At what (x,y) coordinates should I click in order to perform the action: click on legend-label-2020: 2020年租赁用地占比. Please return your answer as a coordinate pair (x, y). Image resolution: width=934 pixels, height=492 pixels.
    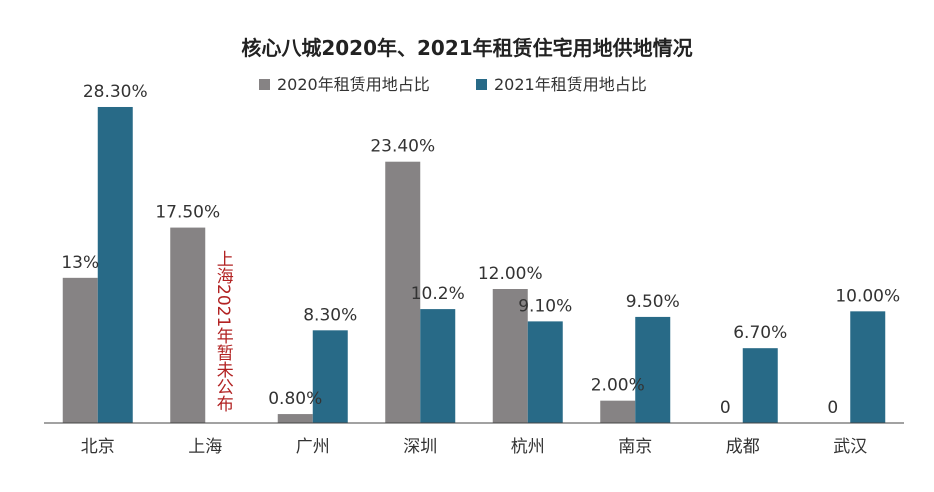
    Looking at the image, I should click on (353, 84).